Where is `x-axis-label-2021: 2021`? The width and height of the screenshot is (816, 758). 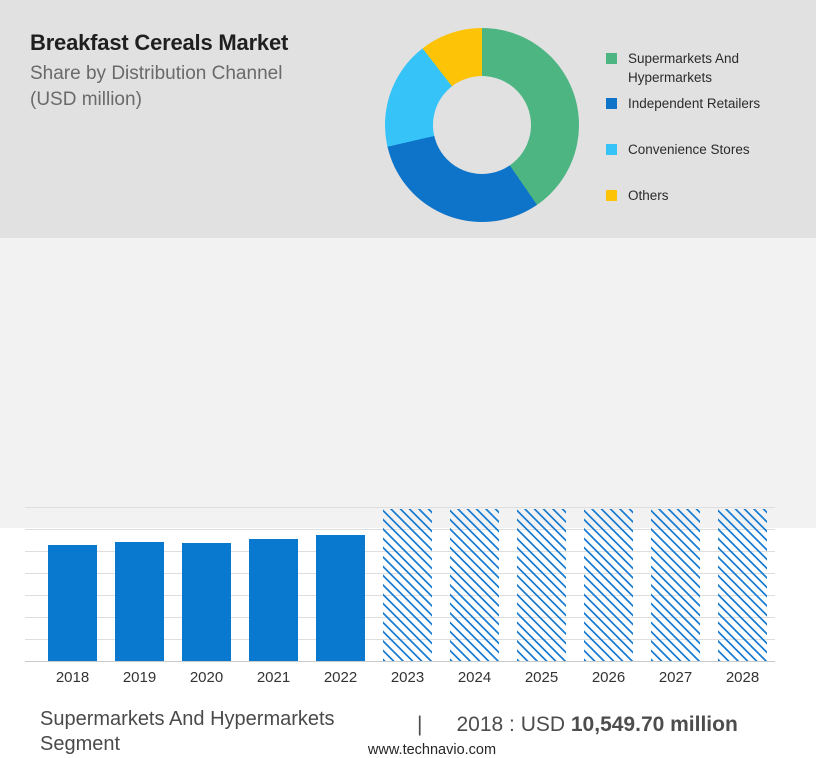
x-axis-label-2021: 2021 is located at coordinates (273, 677).